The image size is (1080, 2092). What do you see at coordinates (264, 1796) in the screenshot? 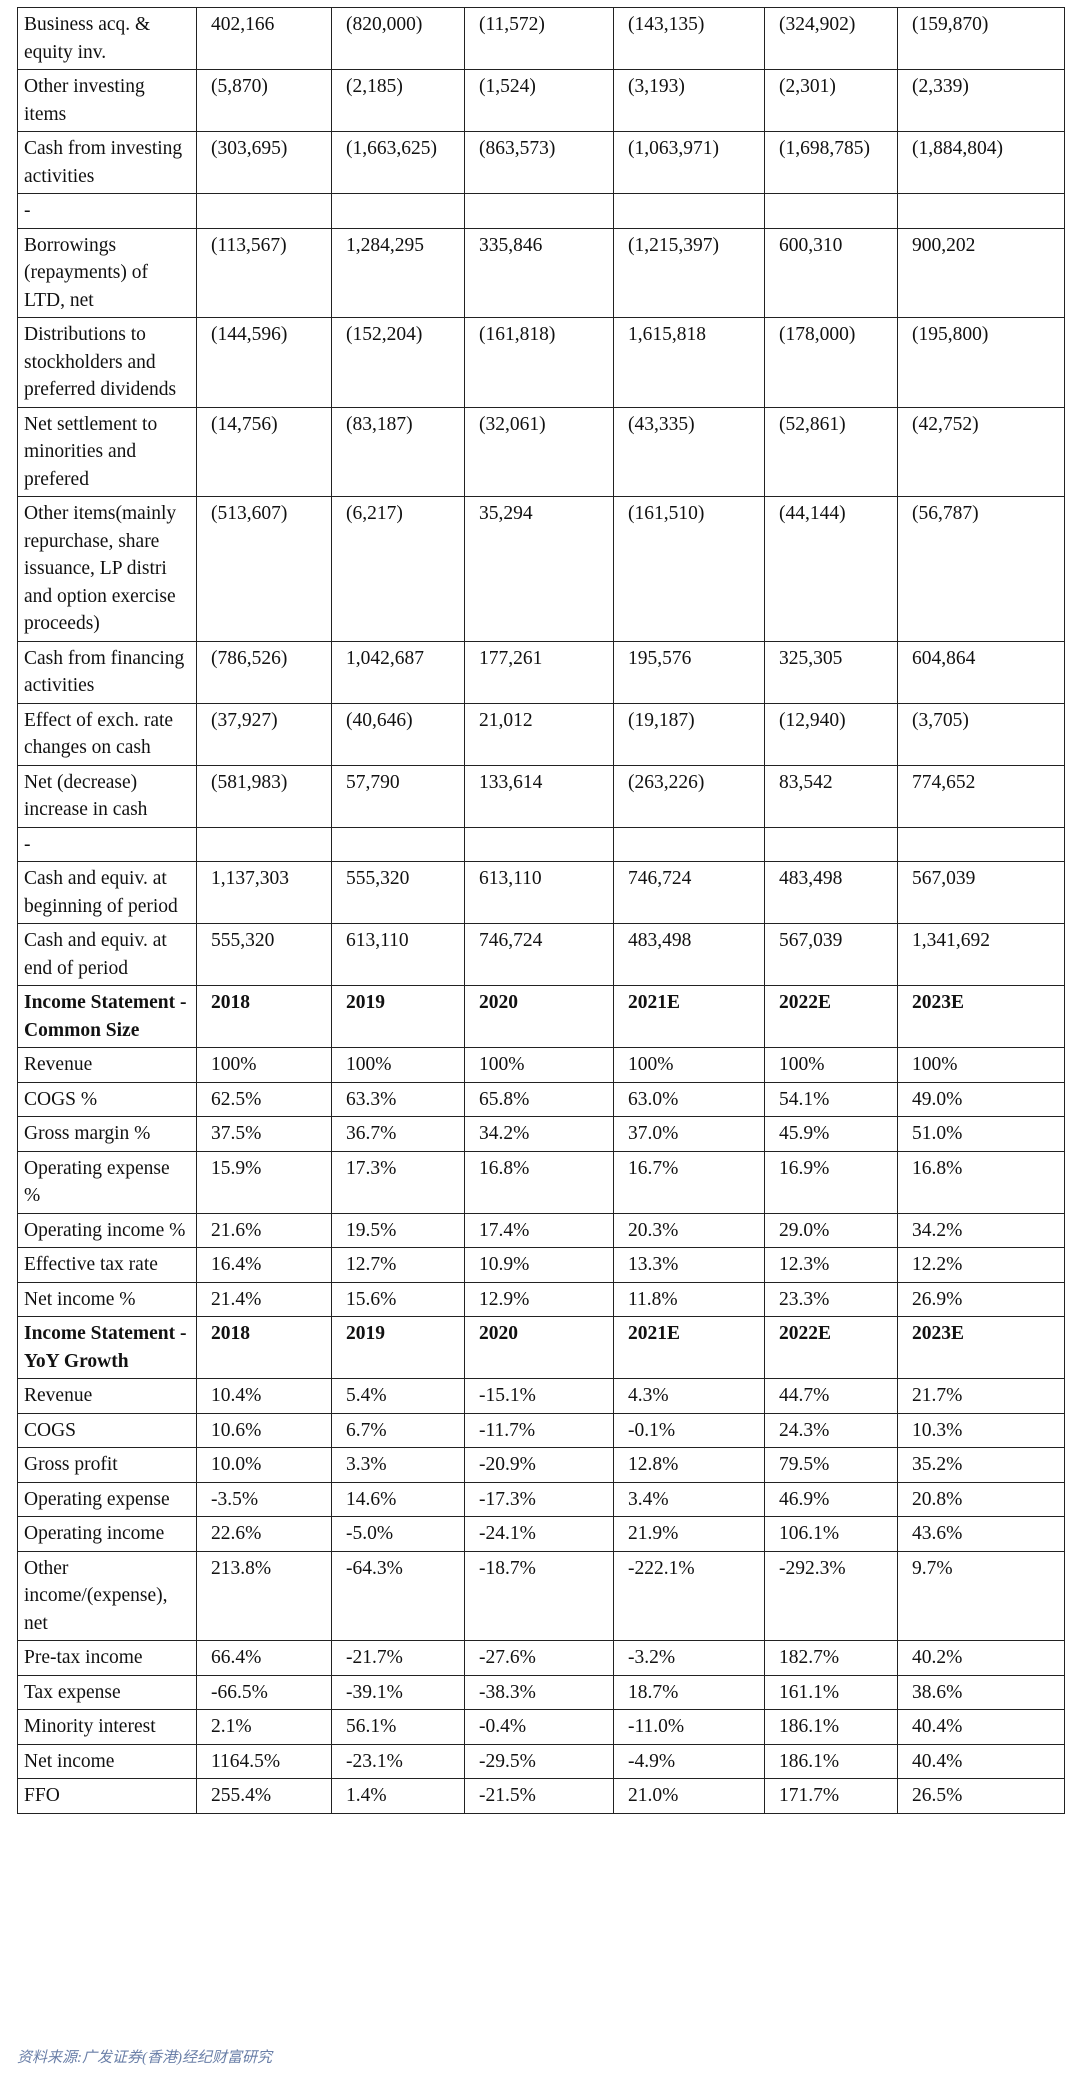
I see `cell-value: 255.4%` at bounding box center [264, 1796].